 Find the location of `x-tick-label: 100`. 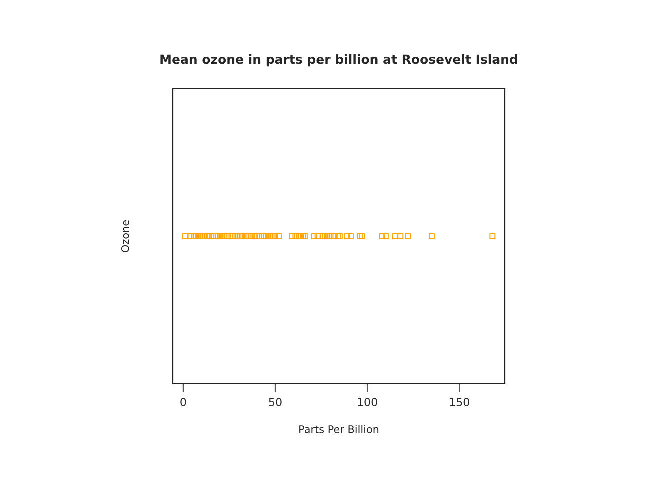

x-tick-label: 100 is located at coordinates (368, 402).